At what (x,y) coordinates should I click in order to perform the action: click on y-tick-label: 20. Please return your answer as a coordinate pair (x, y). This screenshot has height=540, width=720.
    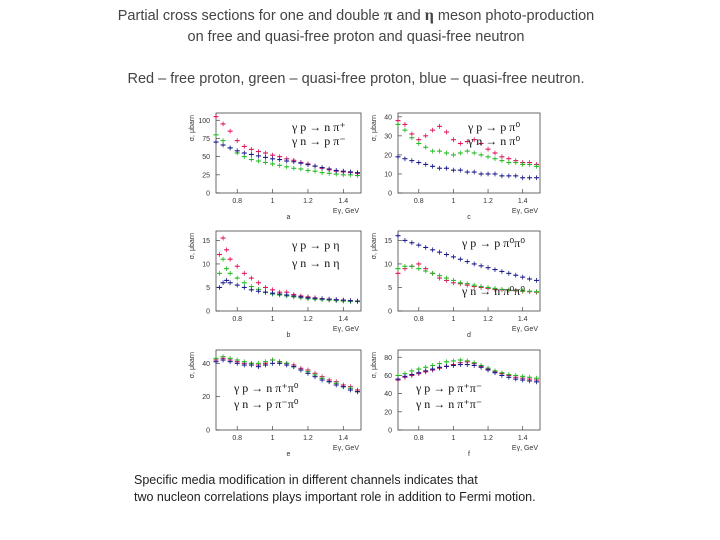
    Looking at the image, I should click on (388, 412).